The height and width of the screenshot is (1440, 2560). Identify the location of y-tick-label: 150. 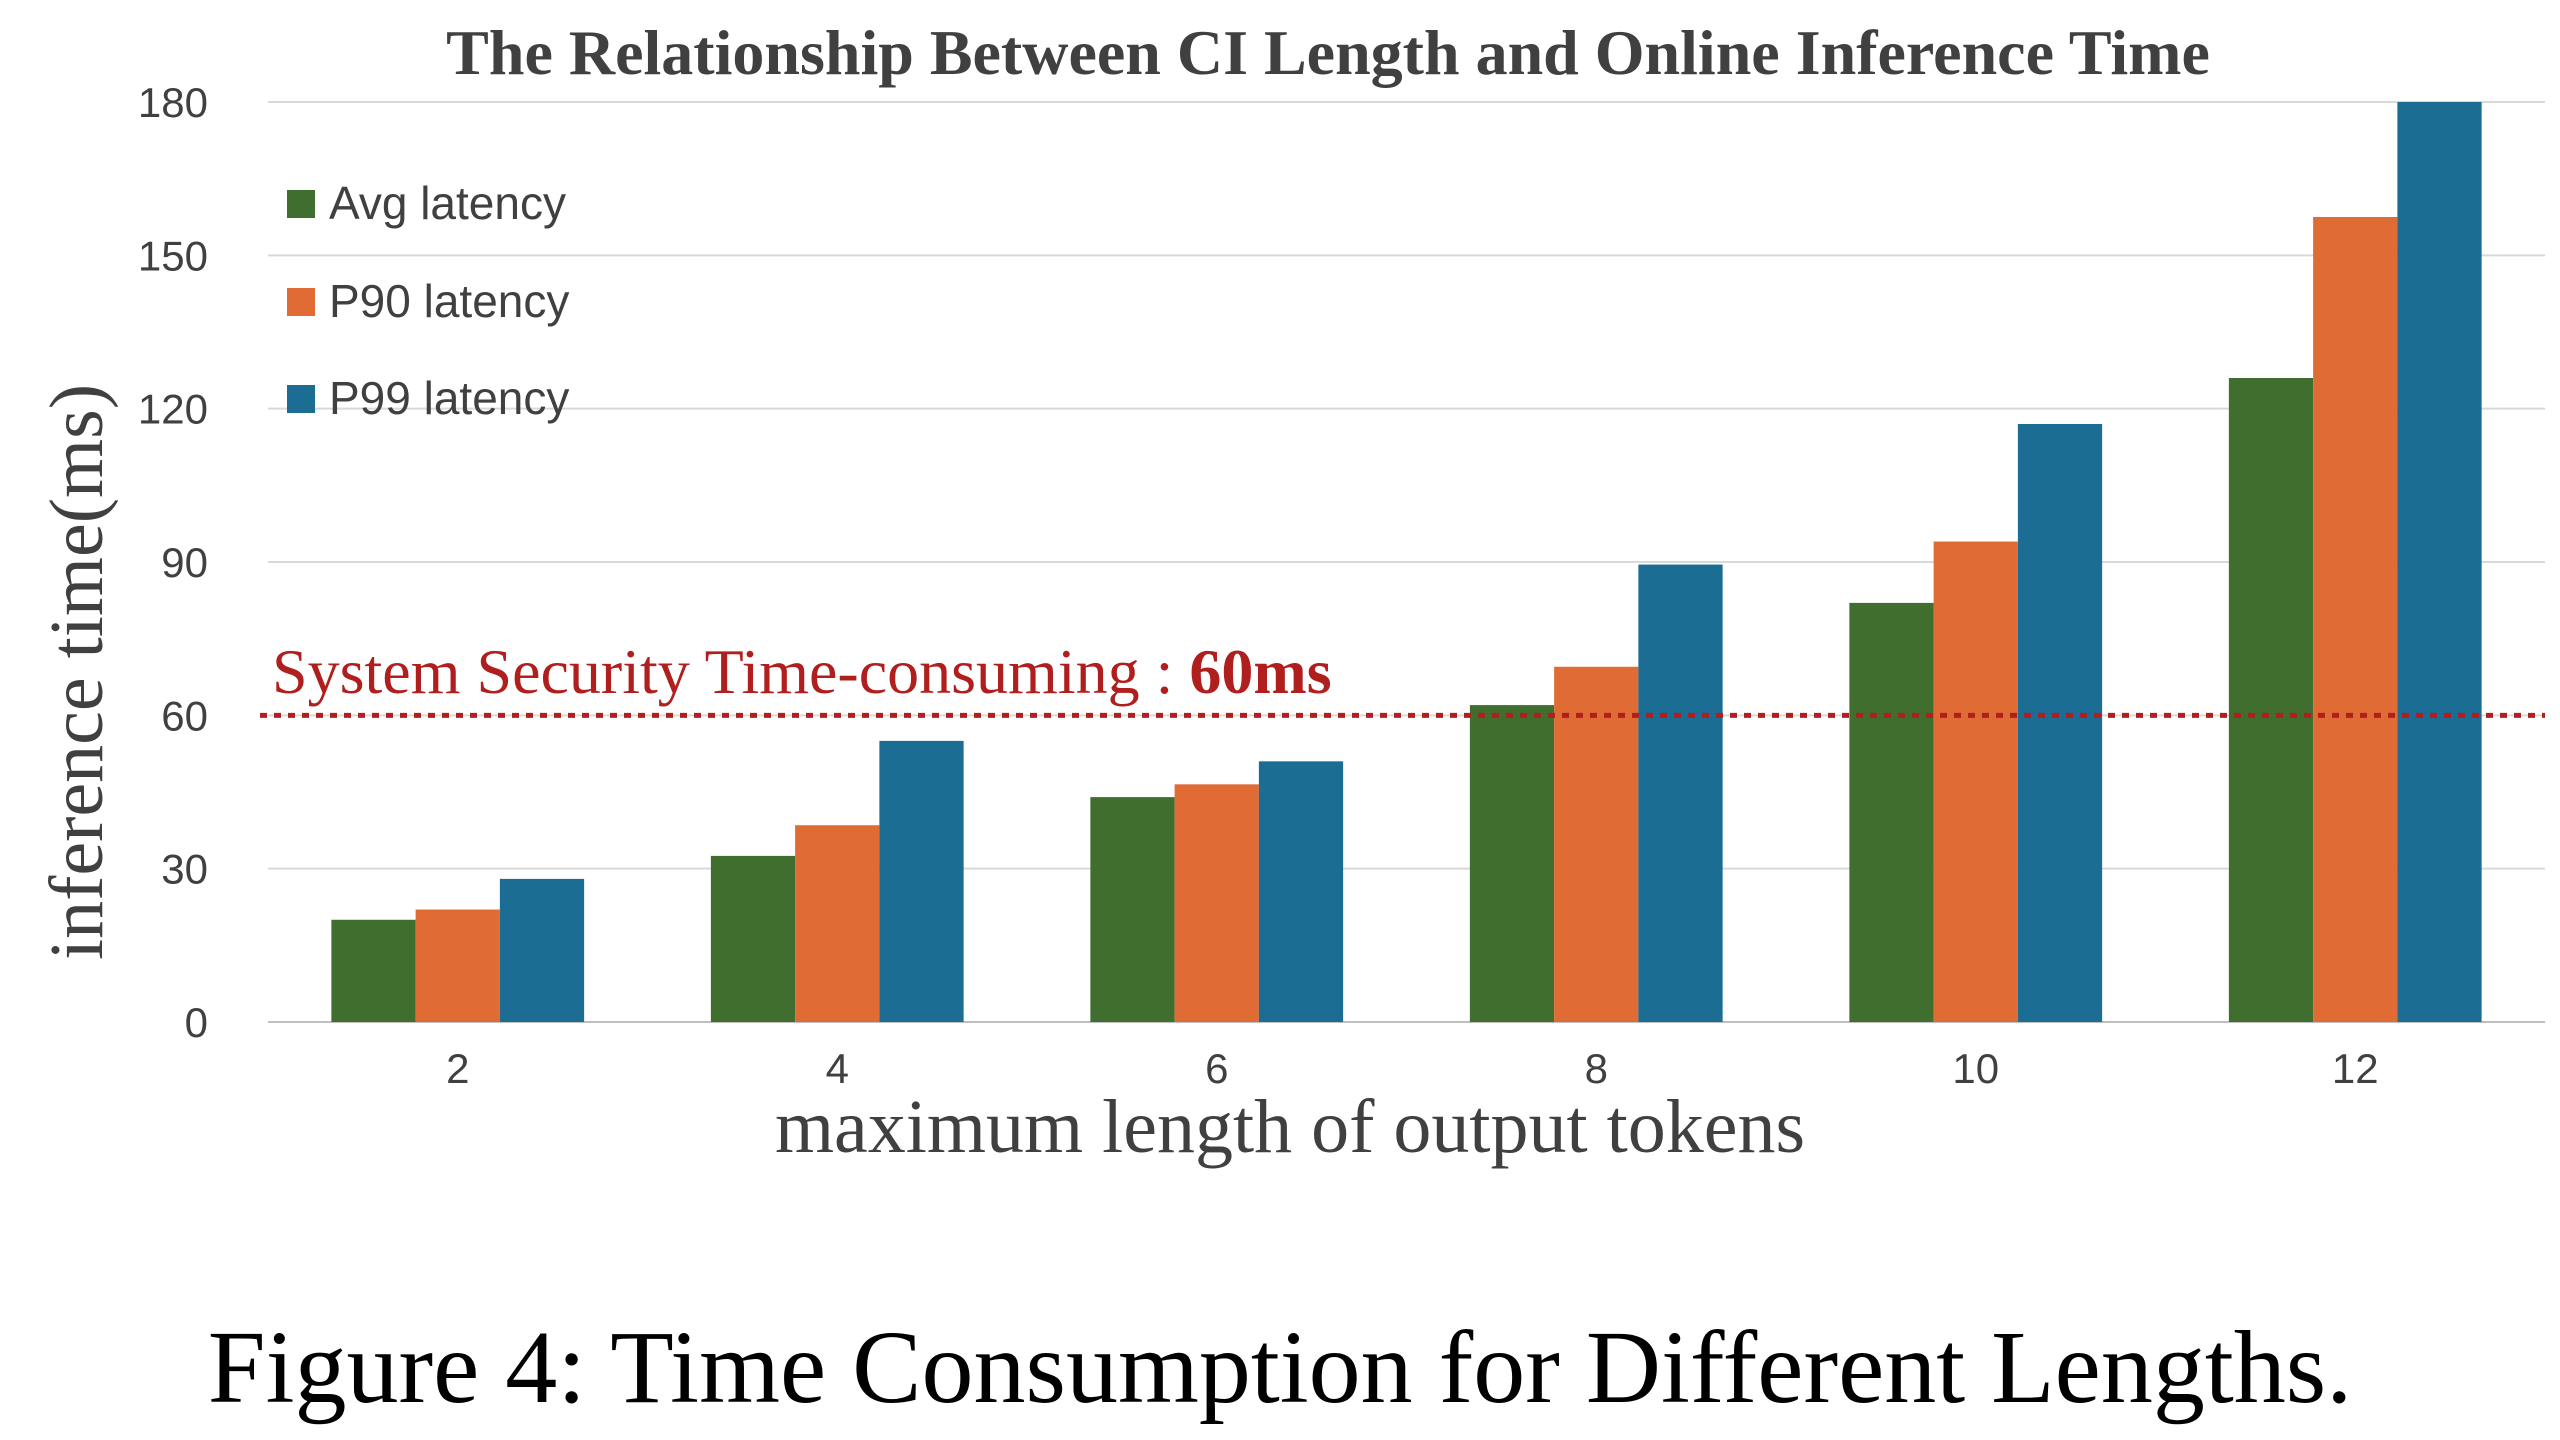
(173, 255).